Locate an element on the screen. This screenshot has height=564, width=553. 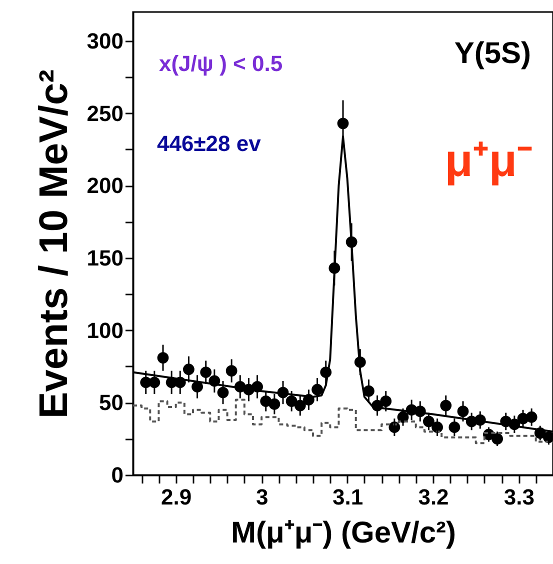
x-tick-label: 3.1 is located at coordinates (348, 497).